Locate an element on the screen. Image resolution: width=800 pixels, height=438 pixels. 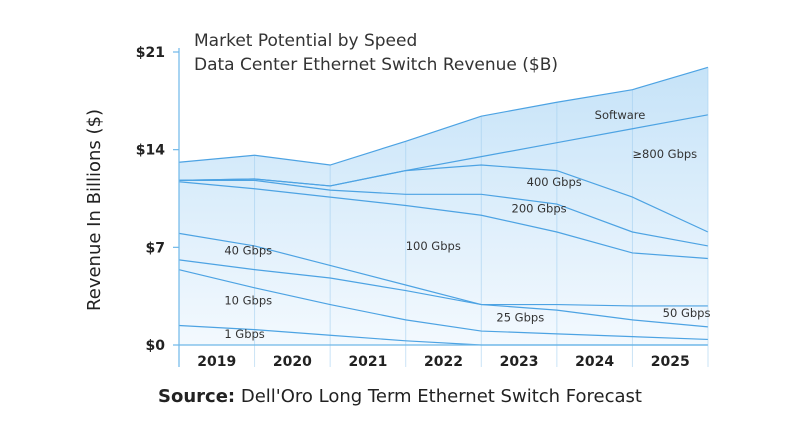
boundary-line-100-gbps is located at coordinates (443, 220).